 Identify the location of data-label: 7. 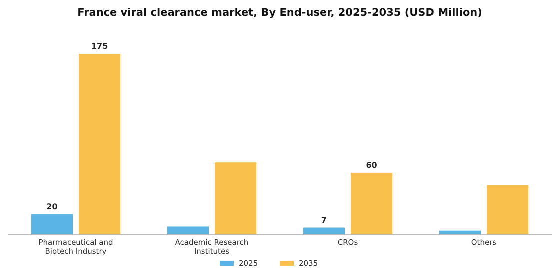
(324, 220).